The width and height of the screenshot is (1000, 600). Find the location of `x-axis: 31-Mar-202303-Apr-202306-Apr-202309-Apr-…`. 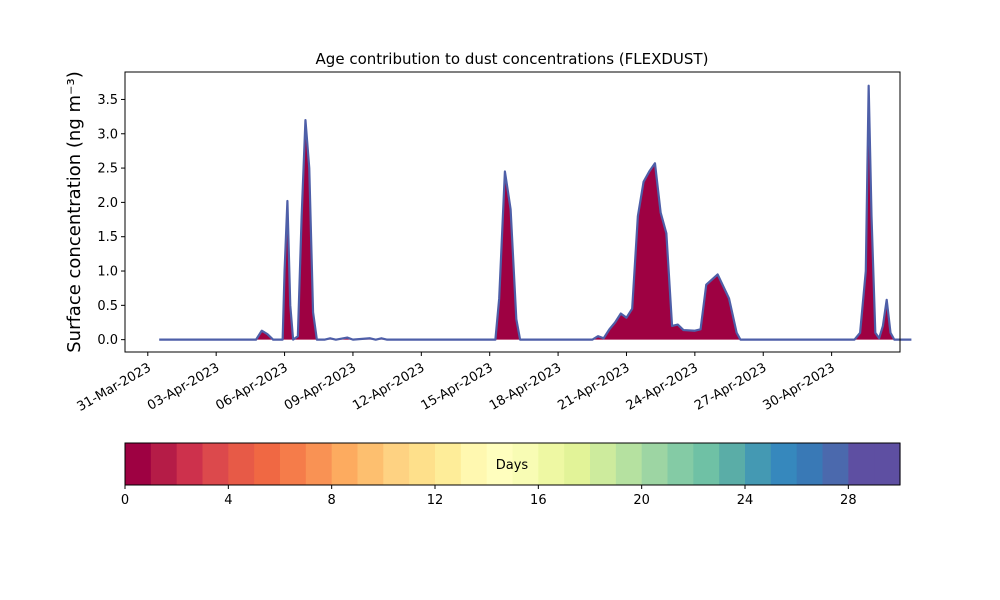

x-axis: 31-Mar-202303-Apr-202306-Apr-202309-Apr-… is located at coordinates (456, 383).